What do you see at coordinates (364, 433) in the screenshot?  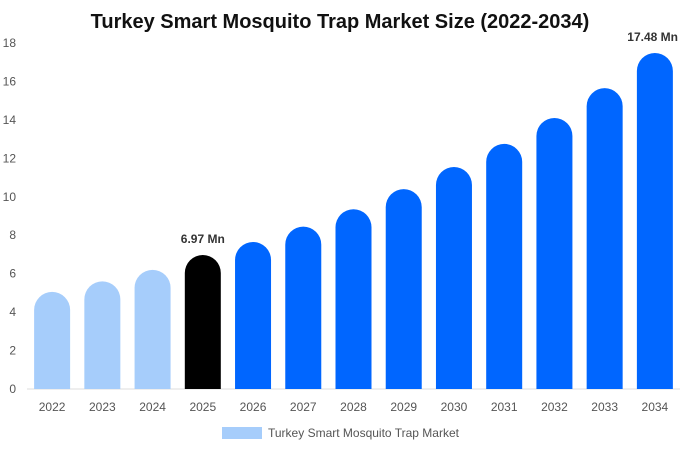 I see `legend-label: Turkey Smart Mosquito Trap Market` at bounding box center [364, 433].